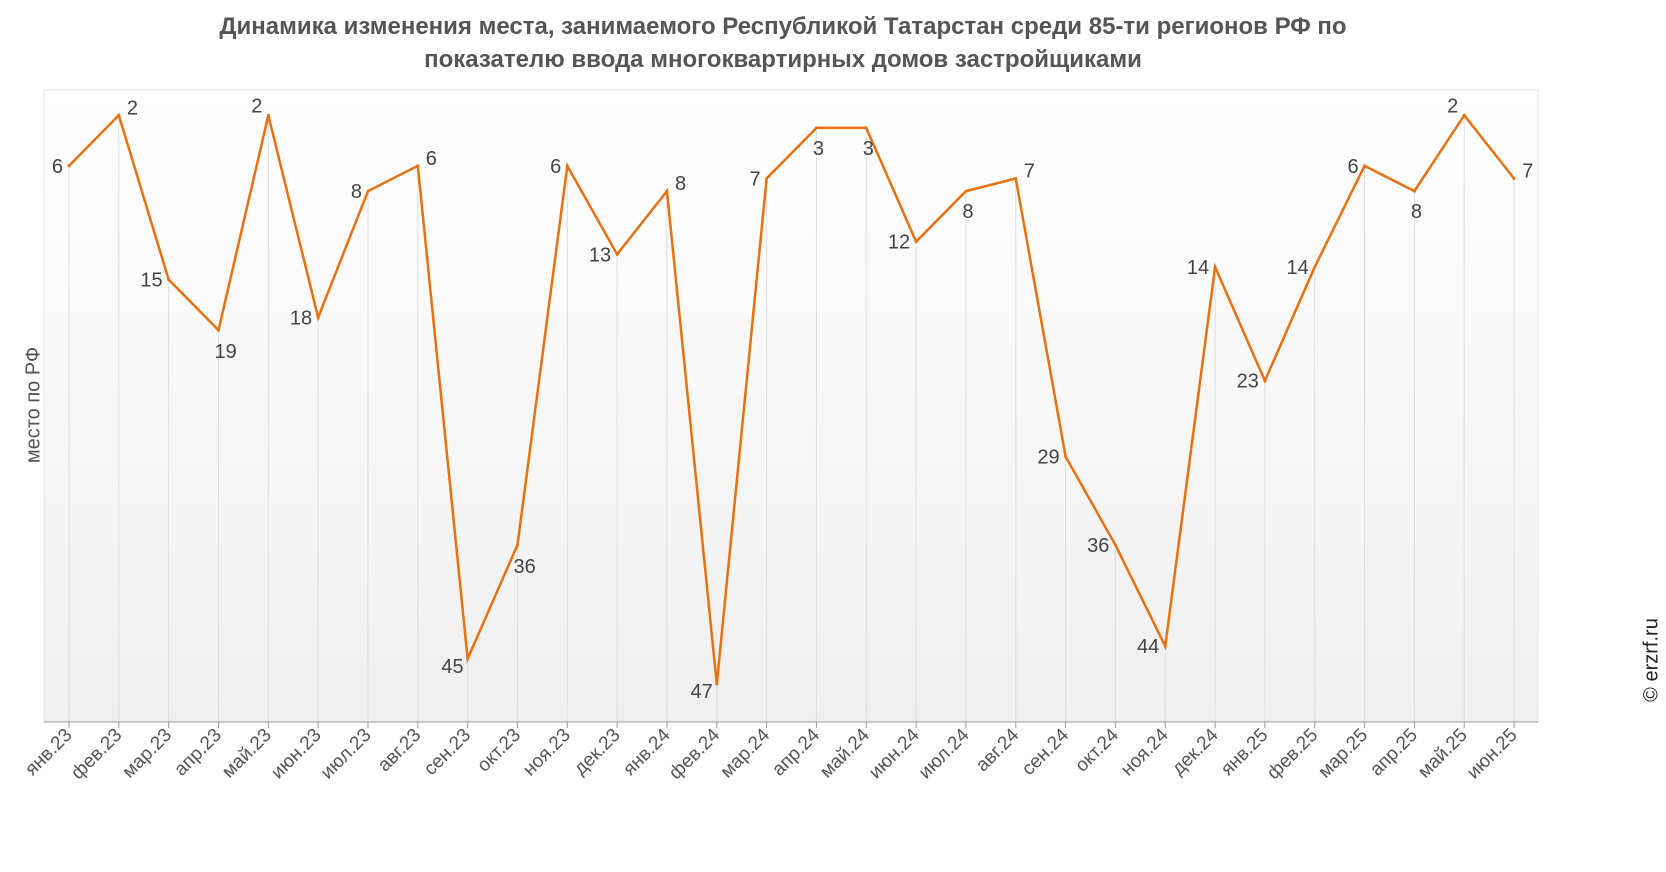  Describe the element at coordinates (247, 754) in the screenshot. I see `x-tick-label: май.23` at that location.